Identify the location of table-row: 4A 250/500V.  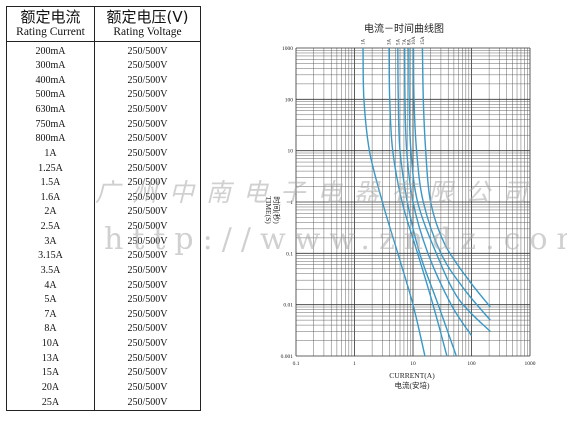
(103, 285).